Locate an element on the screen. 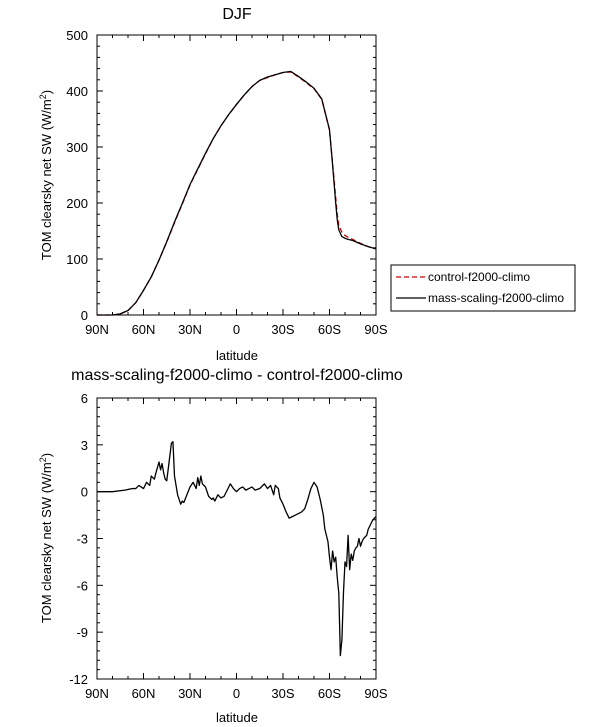 This screenshot has height=727, width=612. top-x-tick-label: 90N is located at coordinates (97, 329).